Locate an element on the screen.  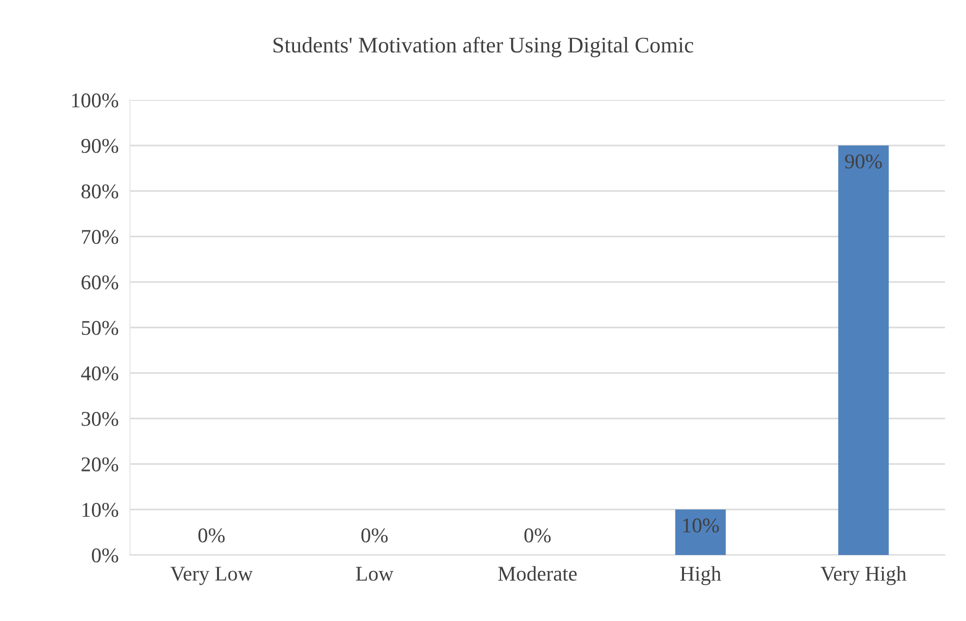
data-label: 90% is located at coordinates (863, 161).